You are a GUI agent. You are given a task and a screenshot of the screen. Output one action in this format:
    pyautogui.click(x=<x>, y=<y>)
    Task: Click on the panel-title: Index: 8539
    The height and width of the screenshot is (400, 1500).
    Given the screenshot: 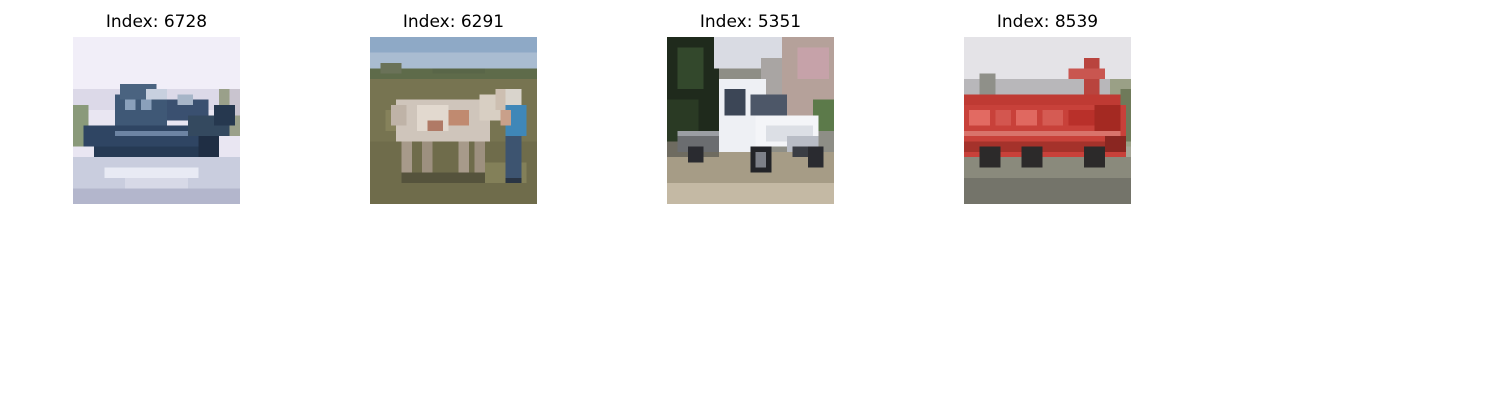 What is the action you would take?
    pyautogui.click(x=1047, y=22)
    